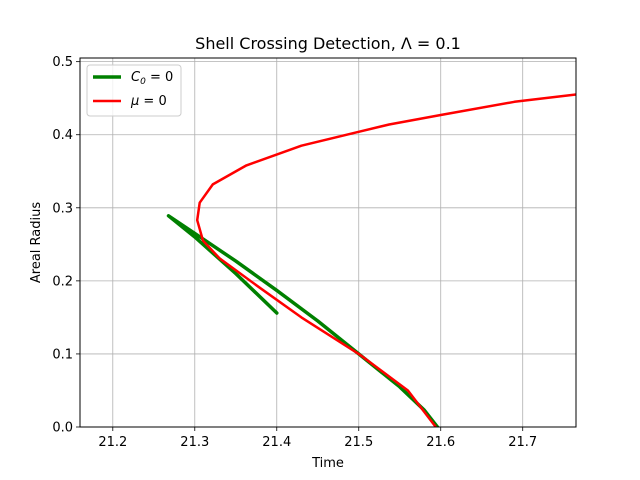  What do you see at coordinates (276, 442) in the screenshot?
I see `x-tick-label: 21.4` at bounding box center [276, 442].